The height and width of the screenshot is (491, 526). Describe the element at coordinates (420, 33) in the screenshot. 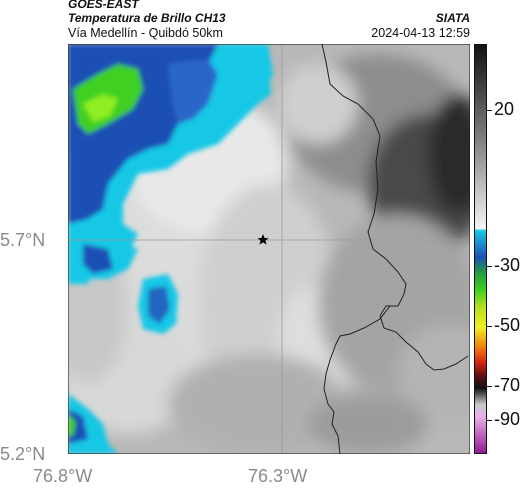

I see `timestamp-label: 2024-04-13 12:59` at that location.